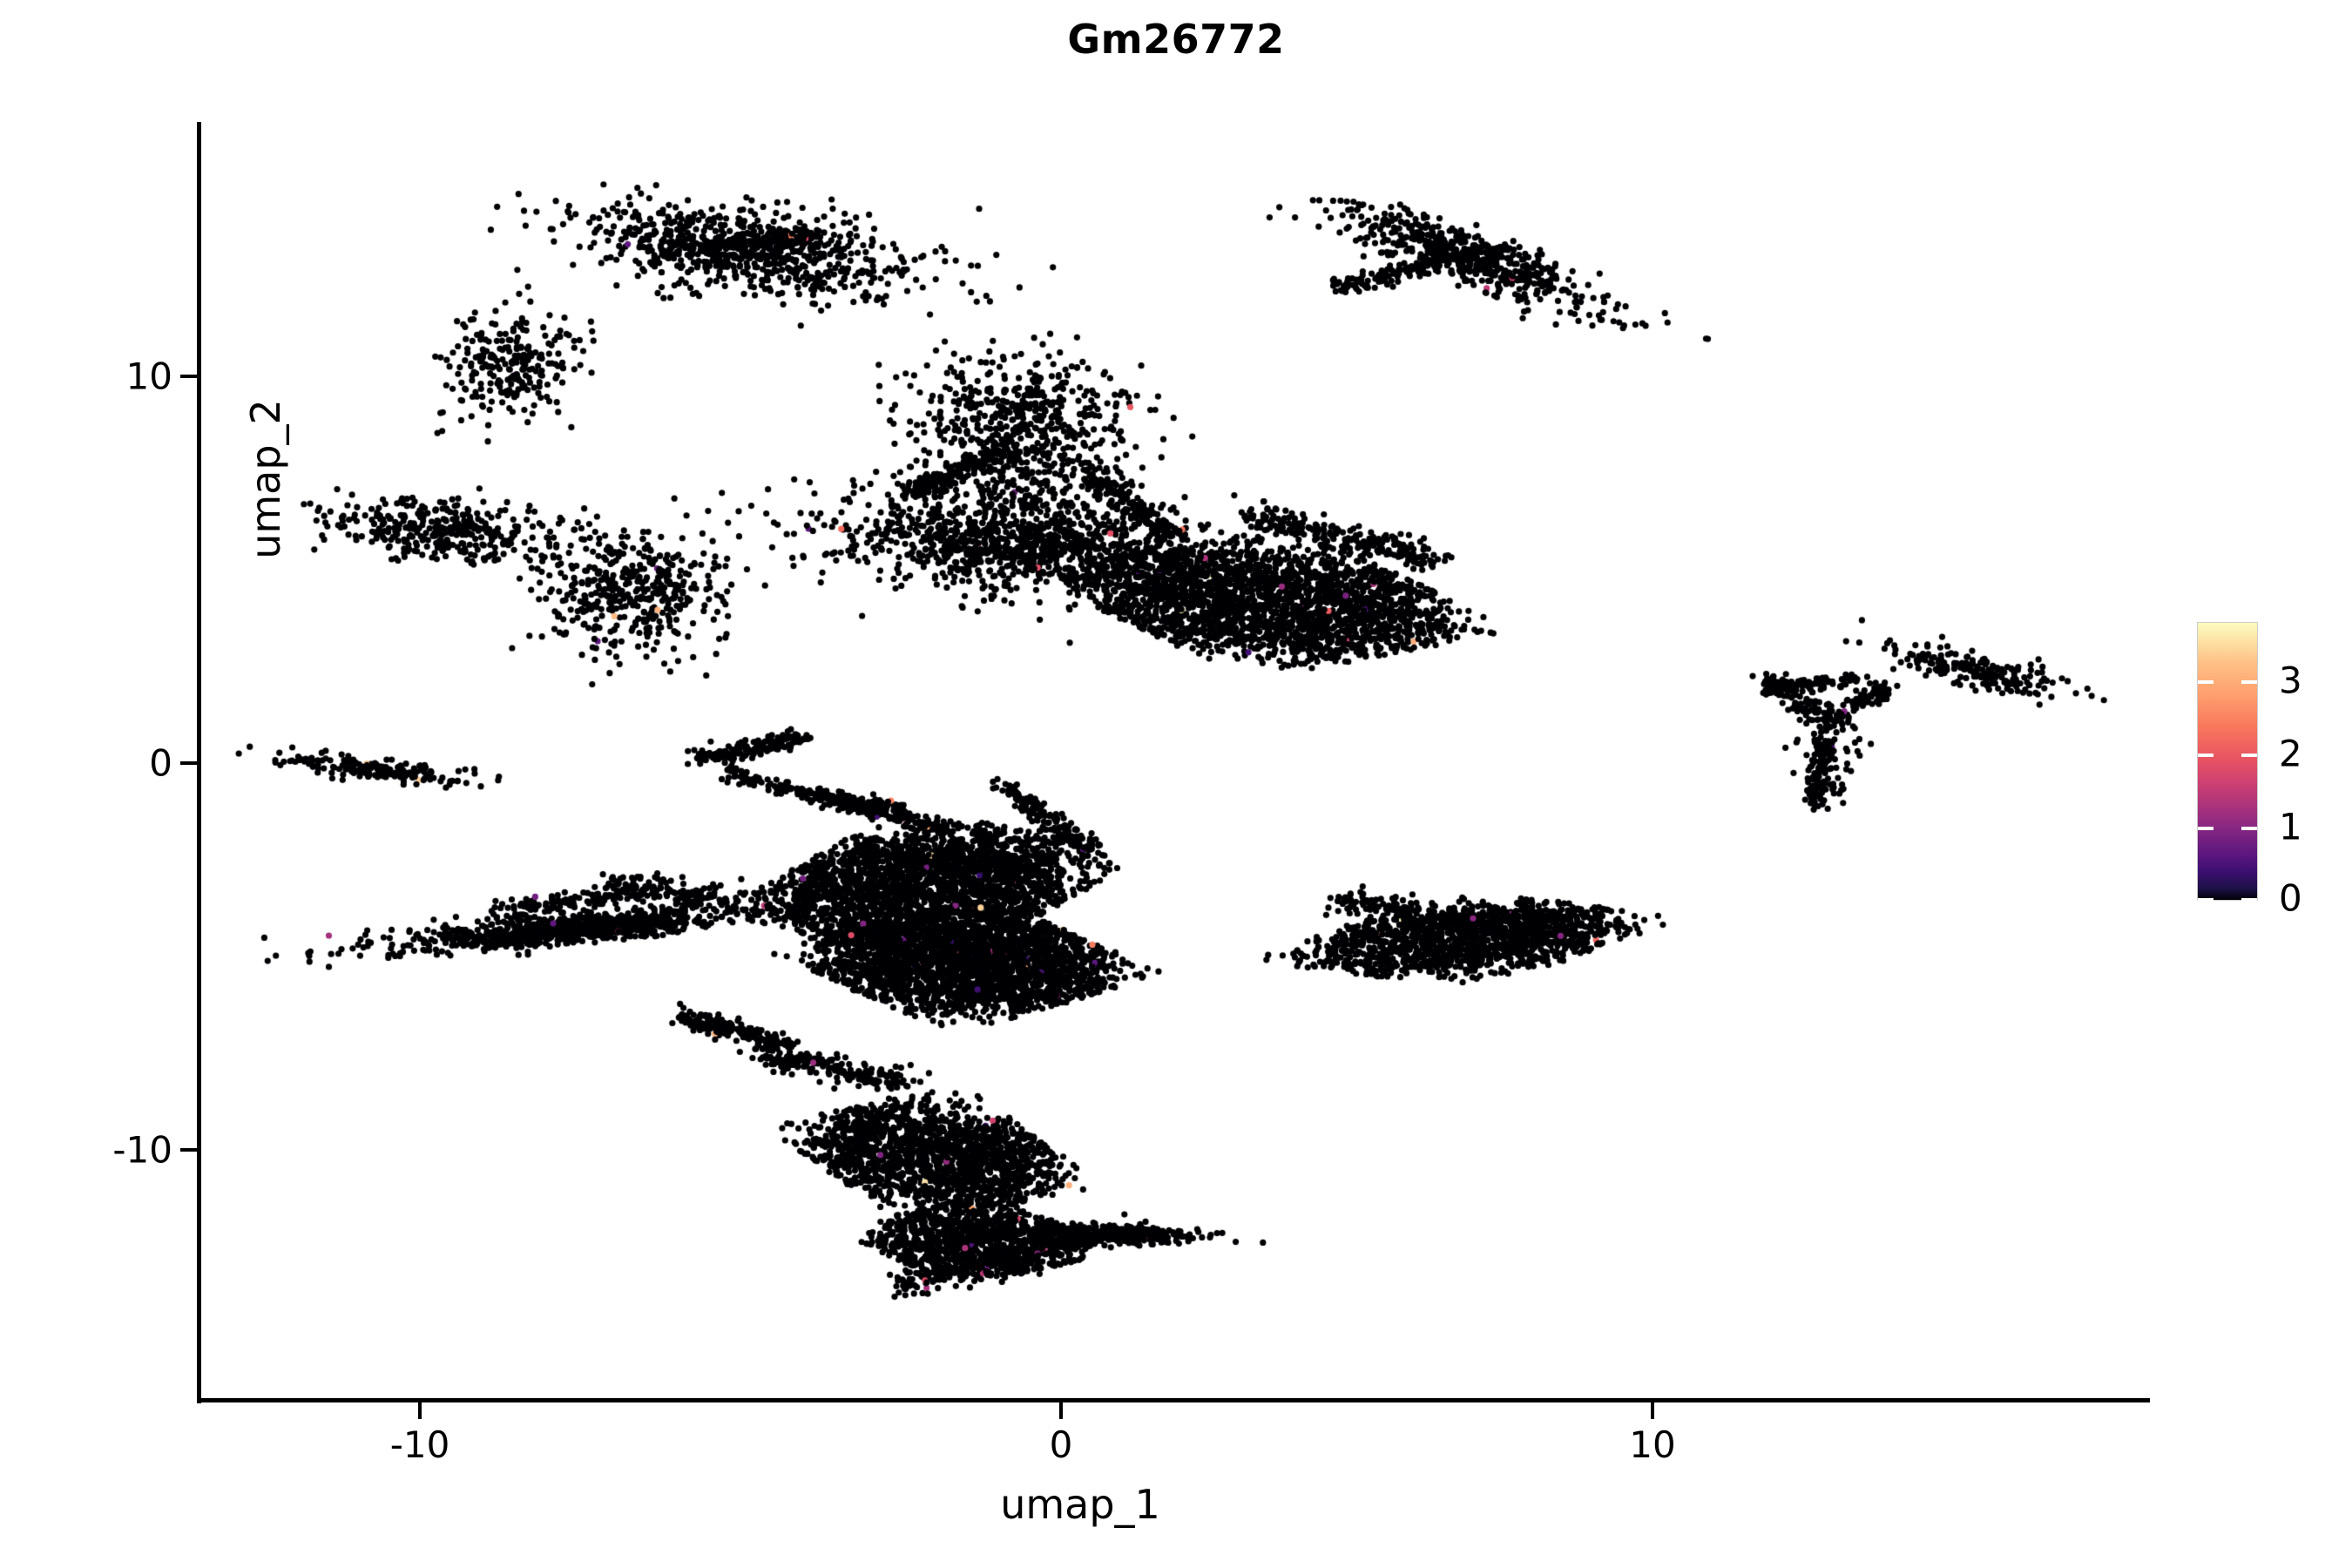 This screenshot has height=1568, width=2352. Describe the element at coordinates (199, 762) in the screenshot. I see `y-axis-spine` at that location.